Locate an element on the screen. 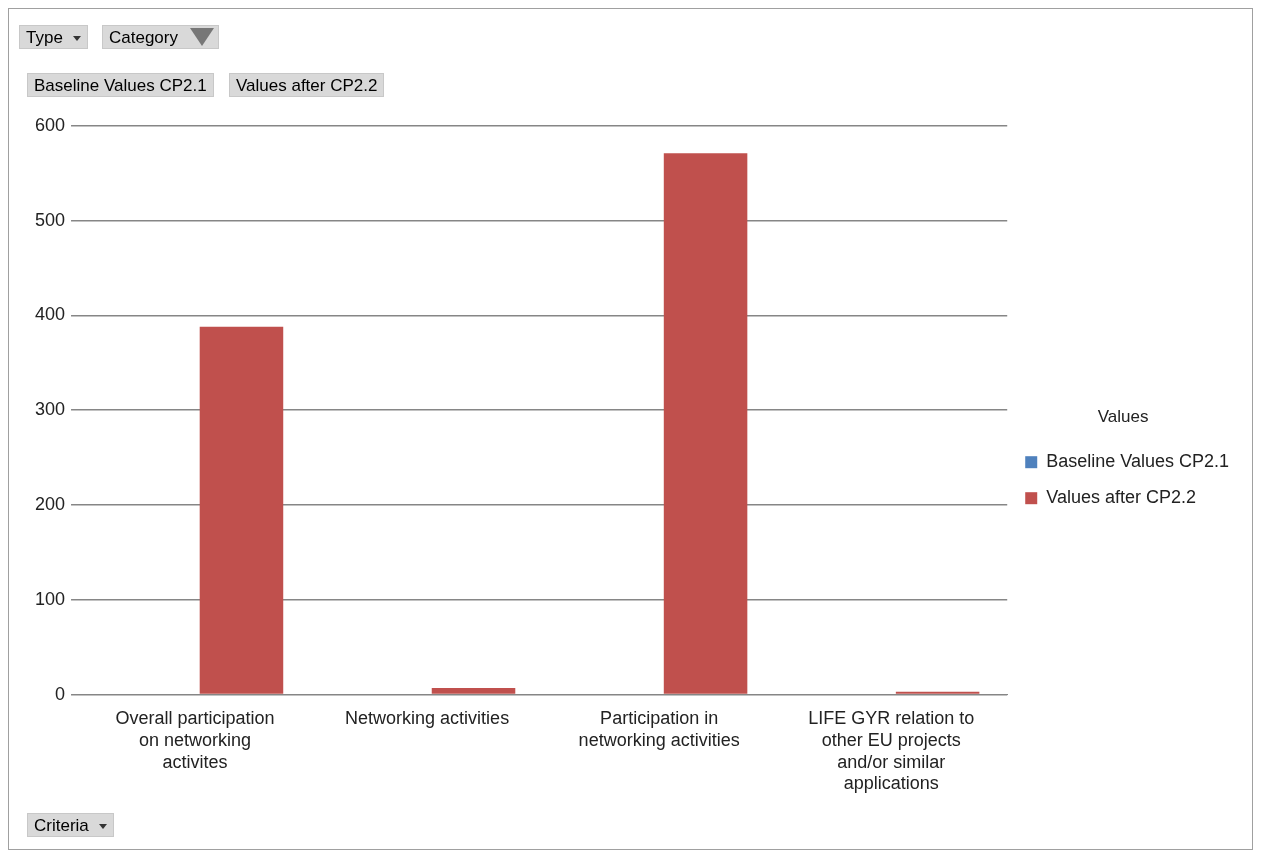 This screenshot has height=858, width=1261. text: Criteria is located at coordinates (70, 825).